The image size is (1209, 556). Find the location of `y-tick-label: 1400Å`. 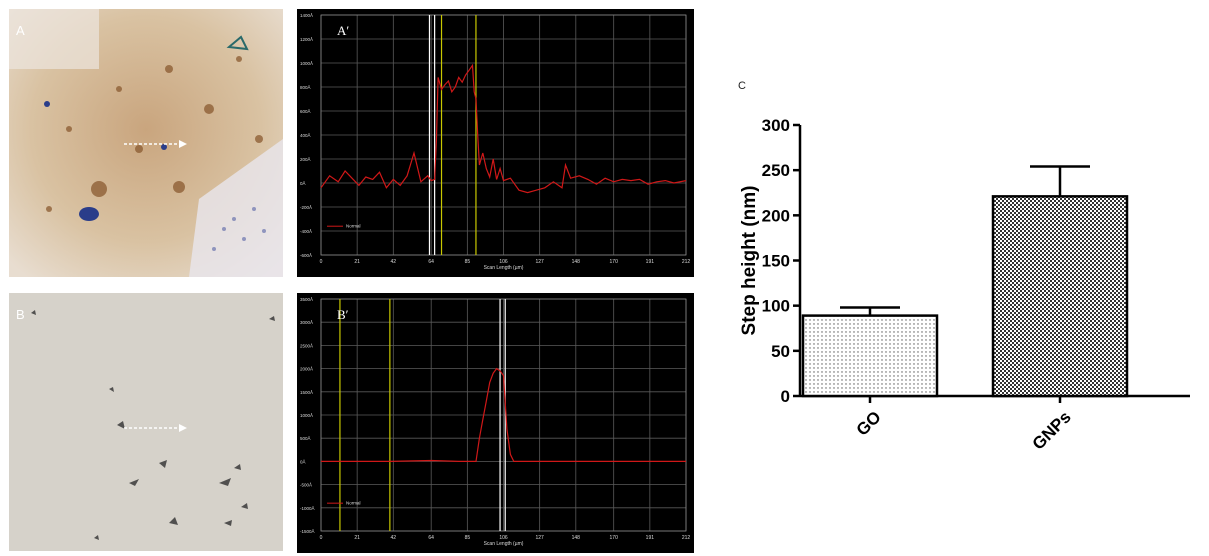

y-tick-label: 1400Å is located at coordinates (306, 15).